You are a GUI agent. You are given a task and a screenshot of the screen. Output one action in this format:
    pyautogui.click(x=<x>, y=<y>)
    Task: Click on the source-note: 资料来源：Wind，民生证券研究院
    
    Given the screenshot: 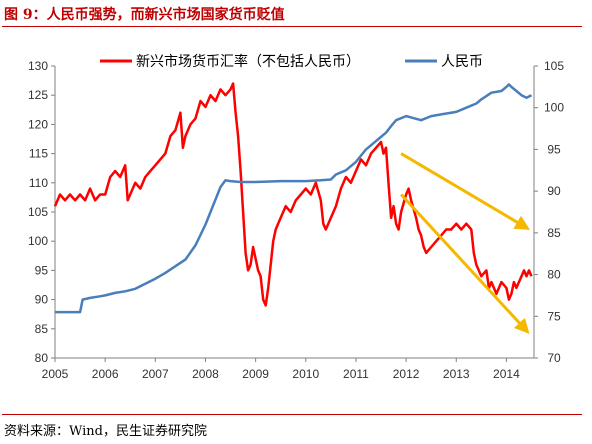 What is the action you would take?
    pyautogui.click(x=105, y=431)
    